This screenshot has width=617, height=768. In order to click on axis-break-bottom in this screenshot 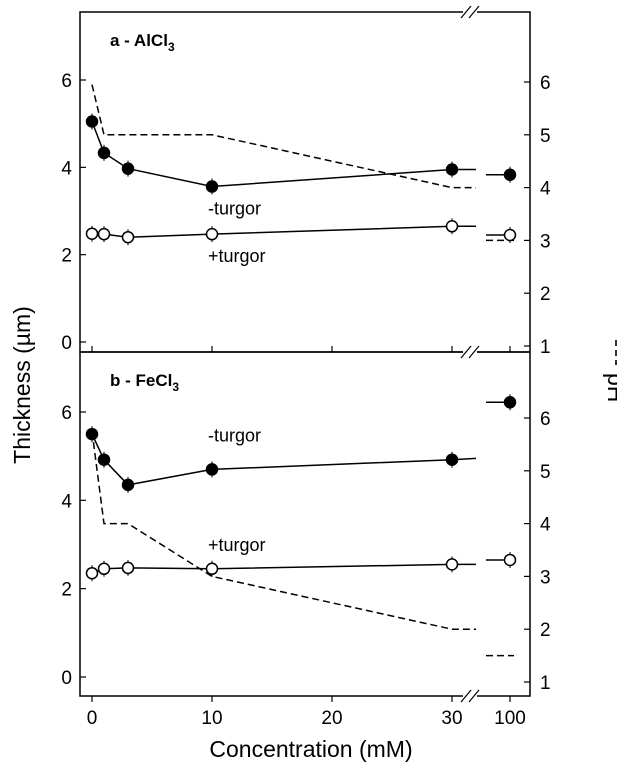, I will do `click(470, 696)`.